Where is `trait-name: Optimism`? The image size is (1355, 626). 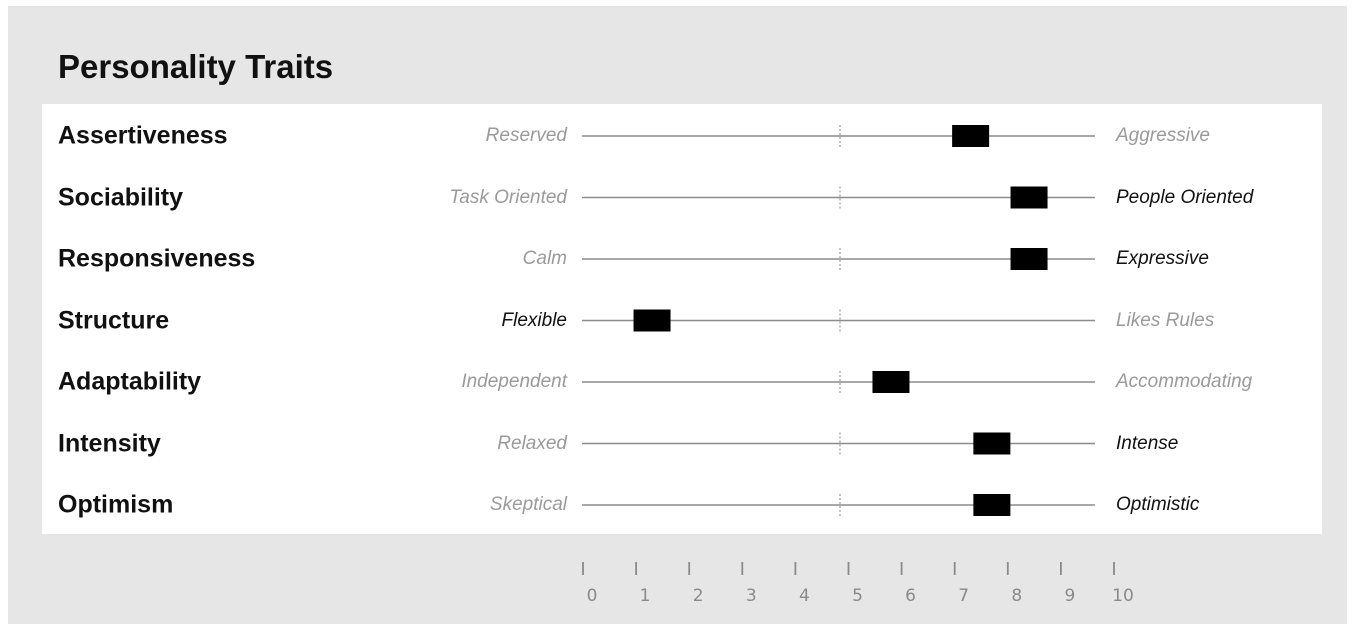
trait-name: Optimism is located at coordinates (116, 504).